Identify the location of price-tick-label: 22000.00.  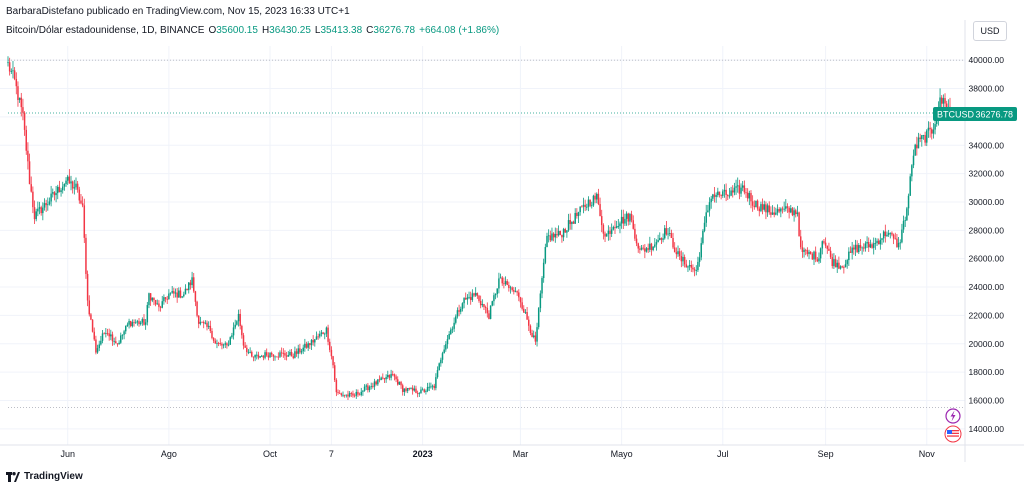
(987, 315).